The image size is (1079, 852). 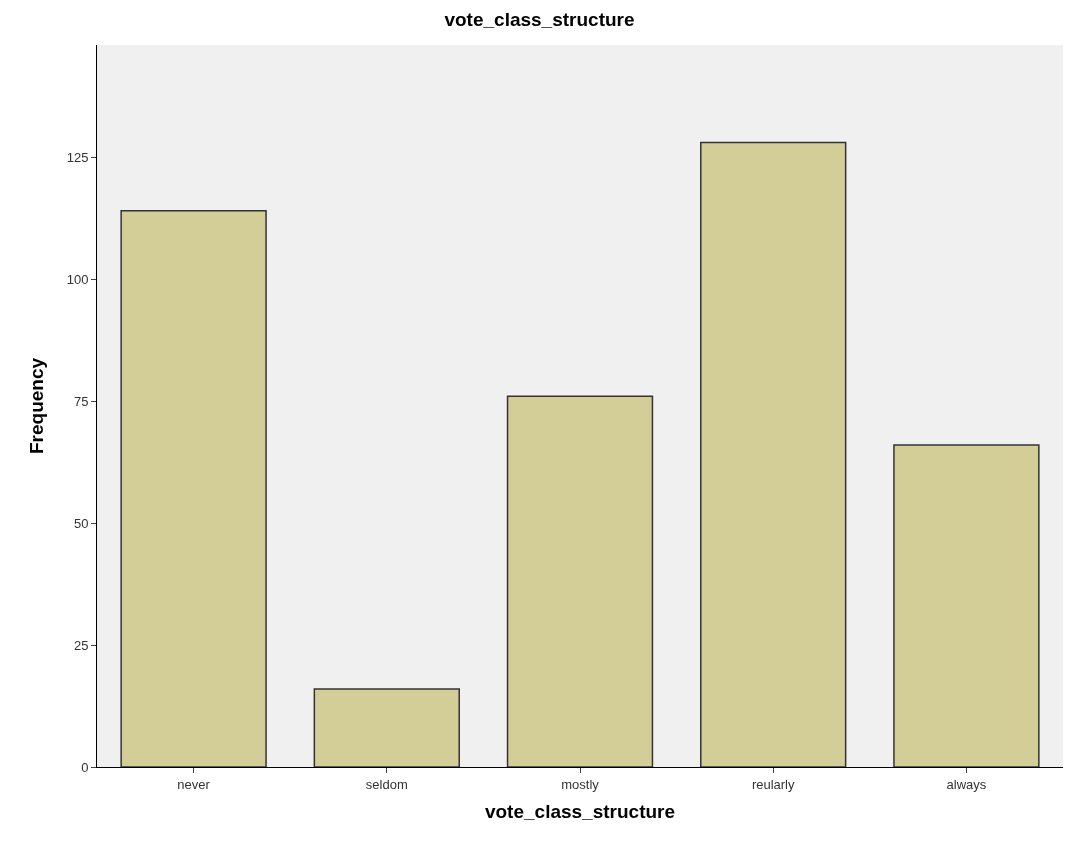 What do you see at coordinates (77, 279) in the screenshot?
I see `y-tick-label: 100` at bounding box center [77, 279].